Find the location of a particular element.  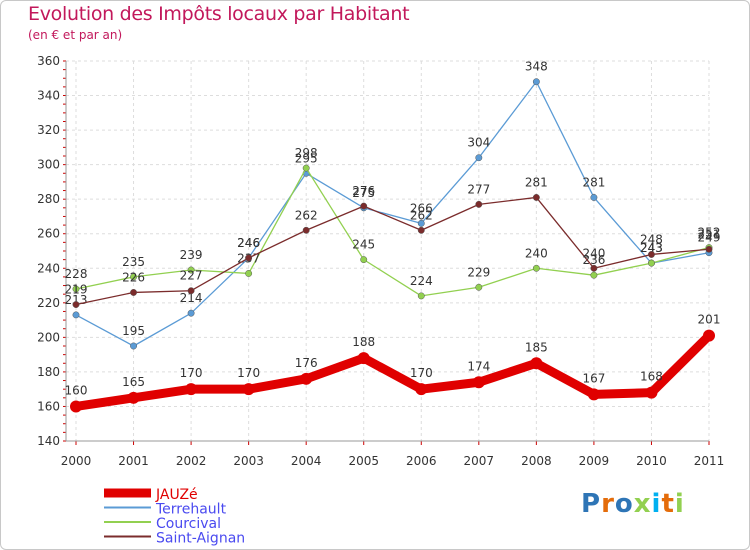

data-label: 281 is located at coordinates (593, 182).